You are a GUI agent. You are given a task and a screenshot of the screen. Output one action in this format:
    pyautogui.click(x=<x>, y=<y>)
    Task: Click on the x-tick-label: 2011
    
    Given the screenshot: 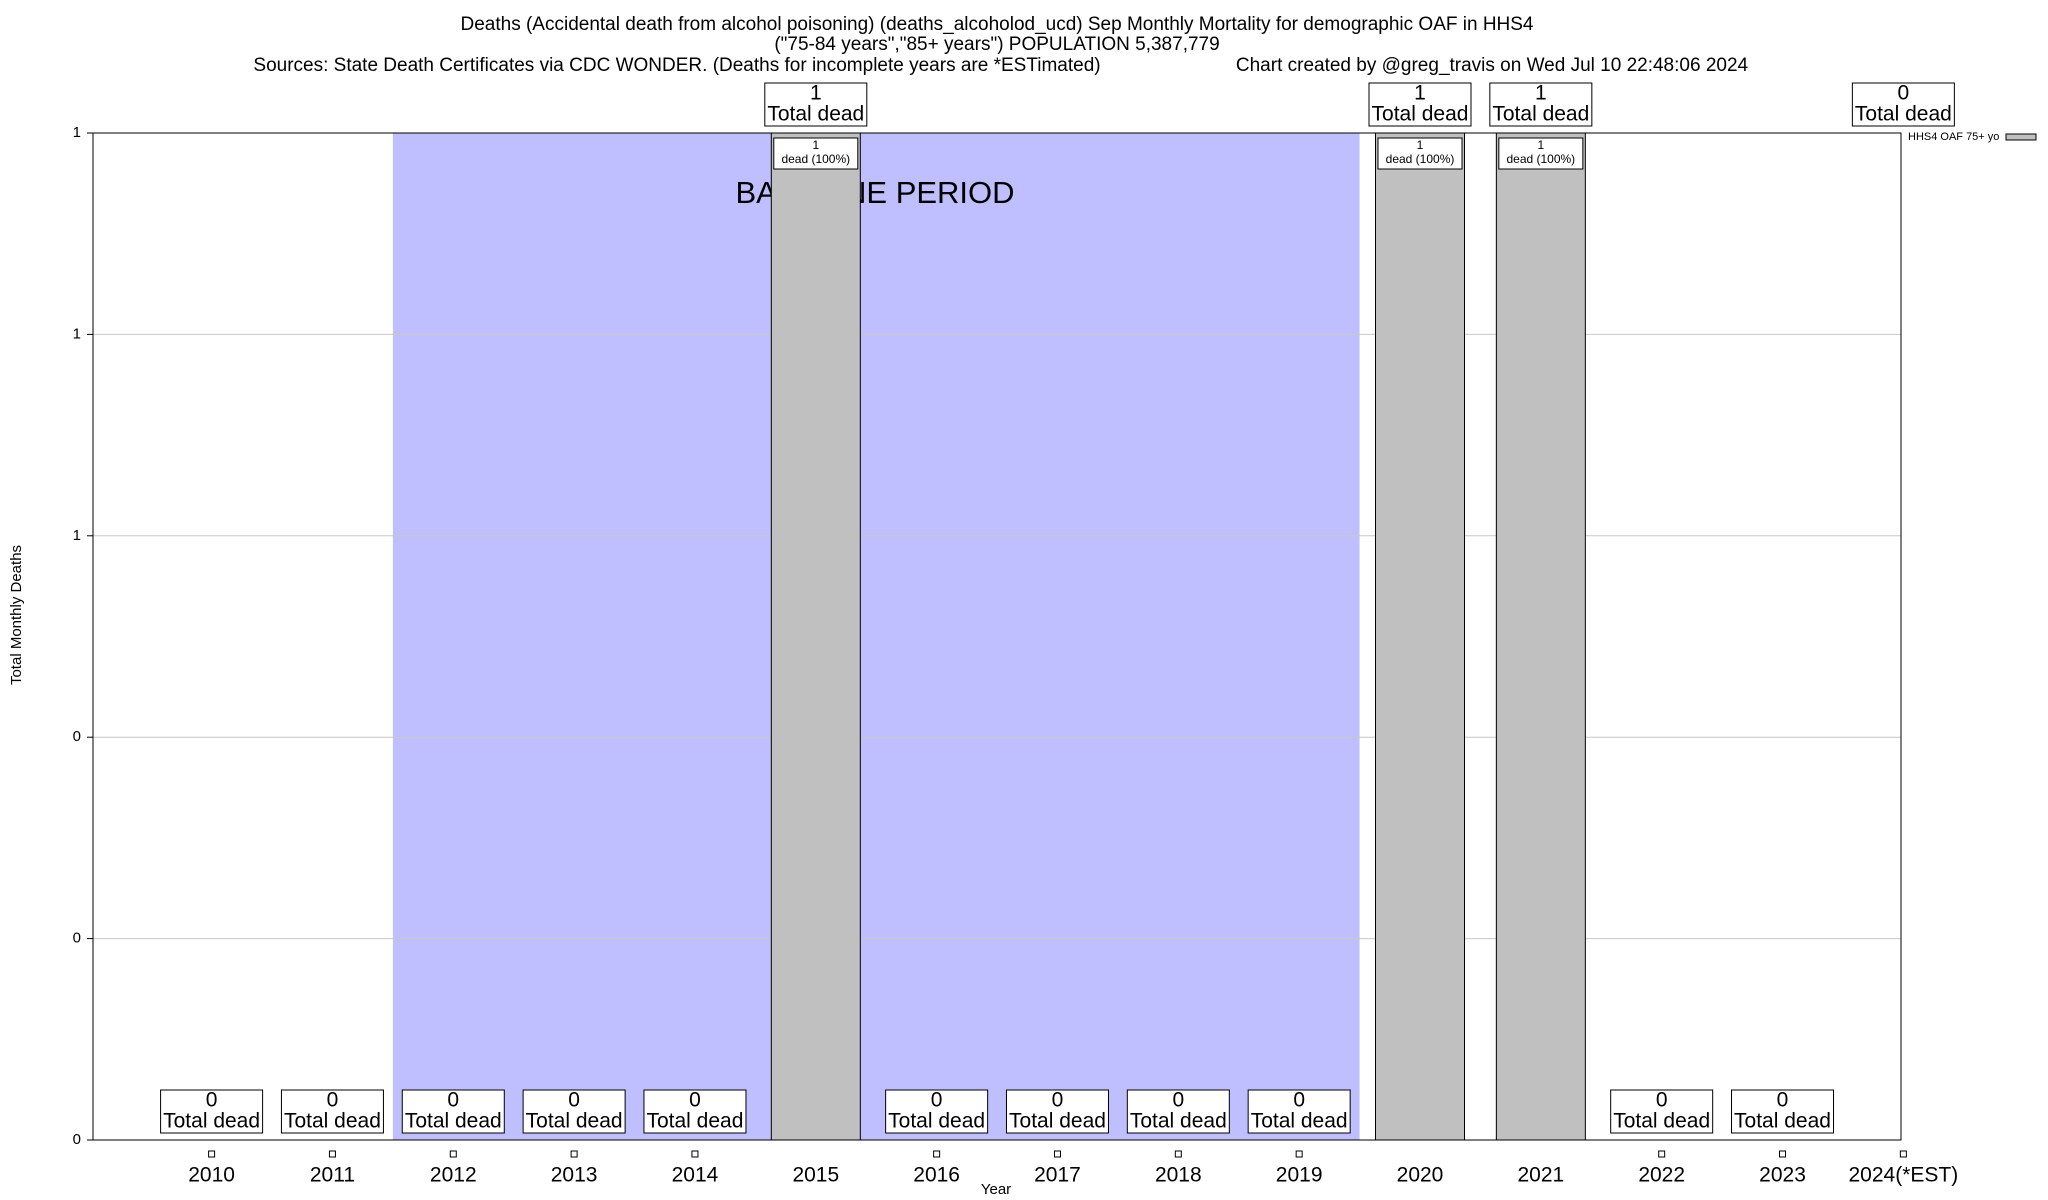 What is the action you would take?
    pyautogui.click(x=332, y=1175)
    